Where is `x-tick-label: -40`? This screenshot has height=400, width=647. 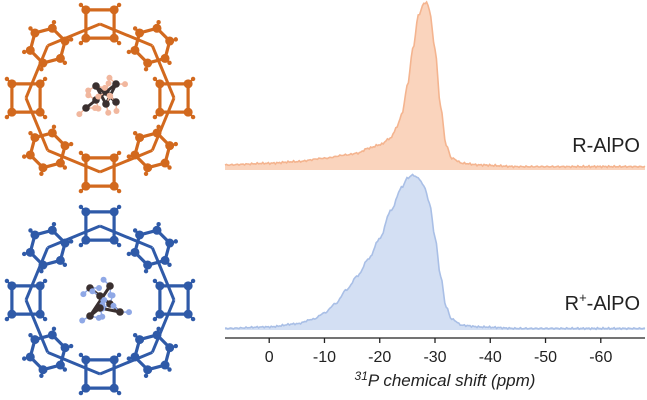
x-tick-label: -40 is located at coordinates (490, 357).